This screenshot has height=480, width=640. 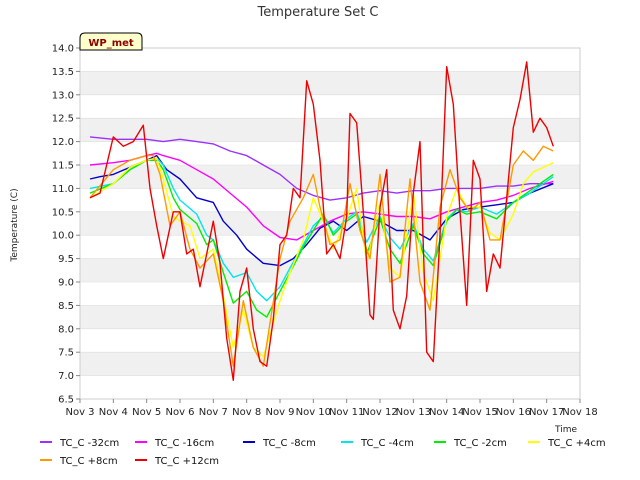 I want to click on x-tick-label: Nov 7, so click(x=213, y=412).